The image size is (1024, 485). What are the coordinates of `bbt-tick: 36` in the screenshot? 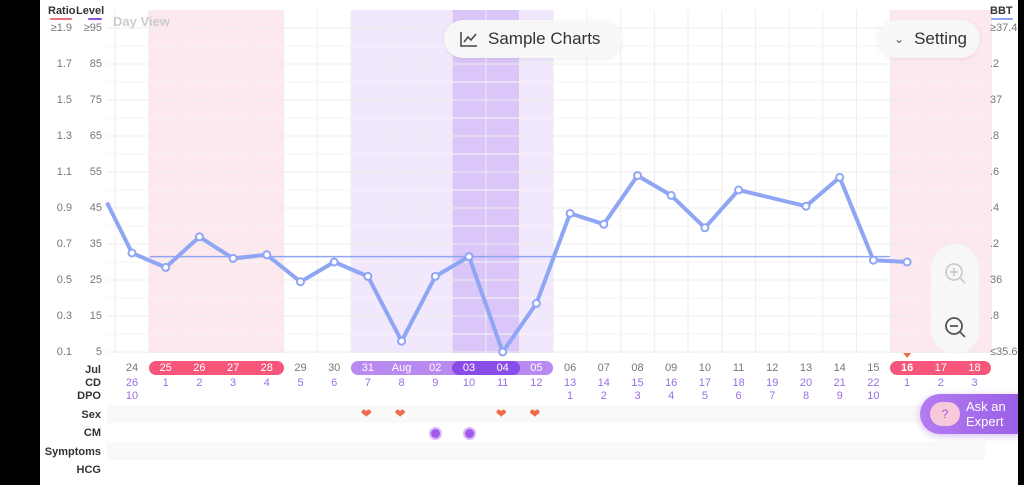 It's located at (996, 280).